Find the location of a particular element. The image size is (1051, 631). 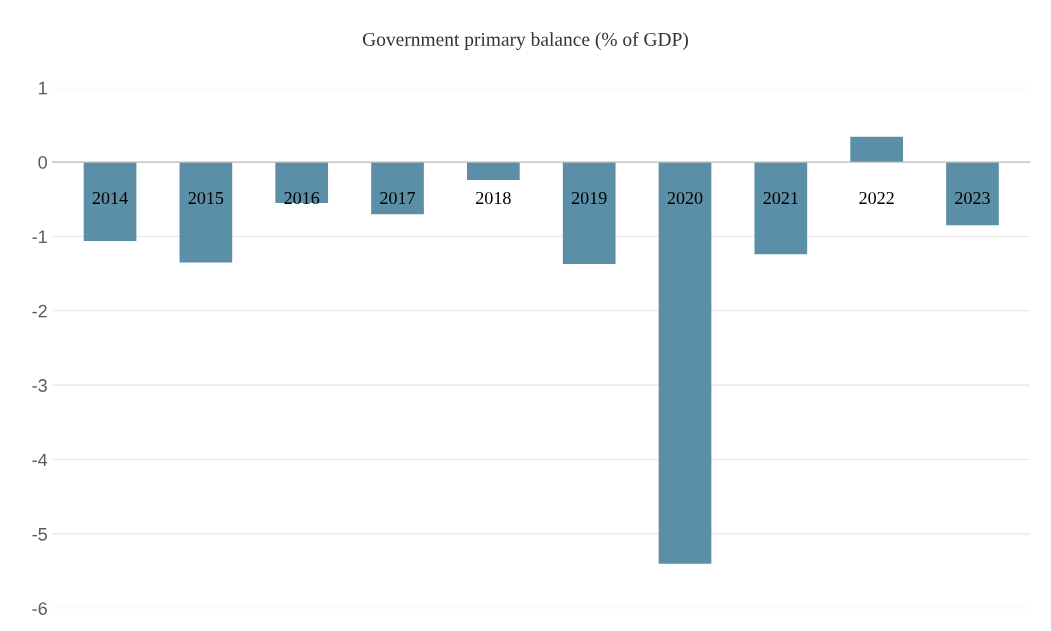

x-tick-label: 2018 is located at coordinates (493, 198).